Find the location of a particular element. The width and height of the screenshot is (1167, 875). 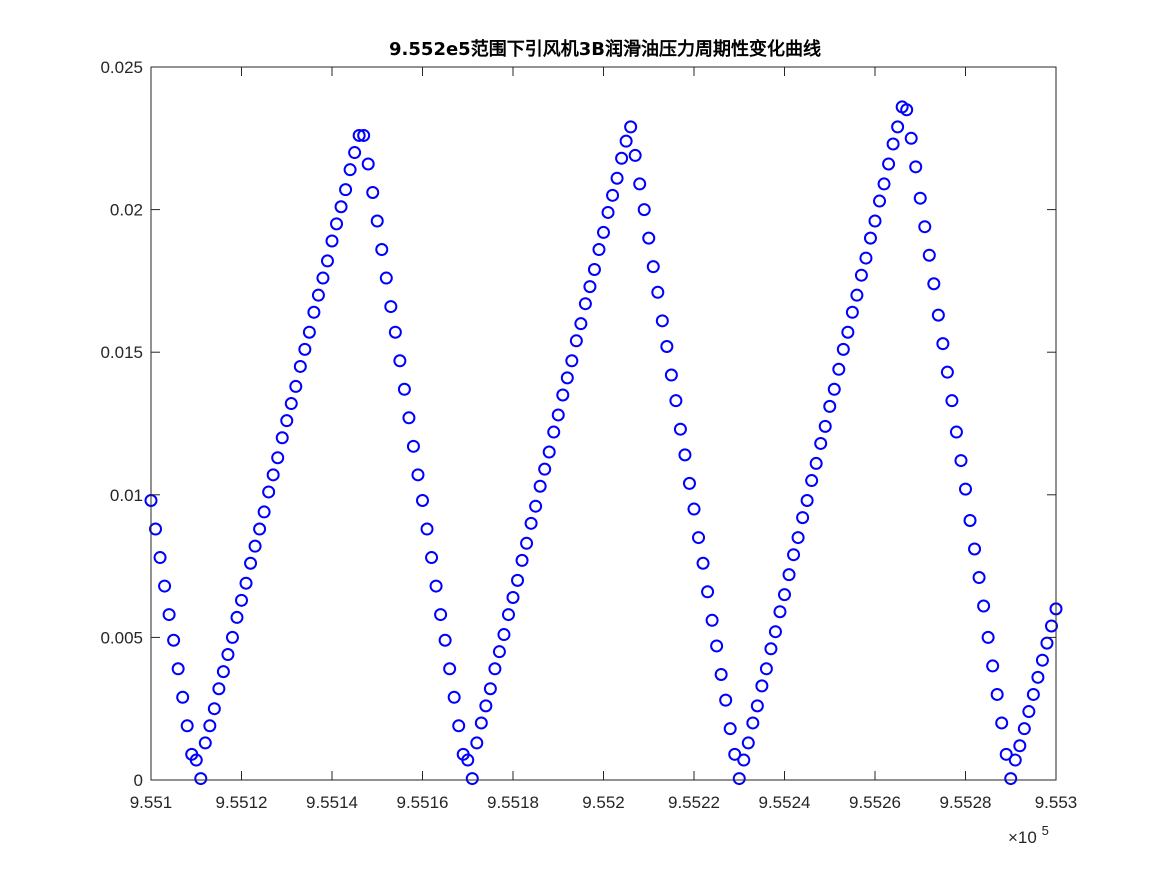

x-tick-label: 9.5512 is located at coordinates (242, 802).